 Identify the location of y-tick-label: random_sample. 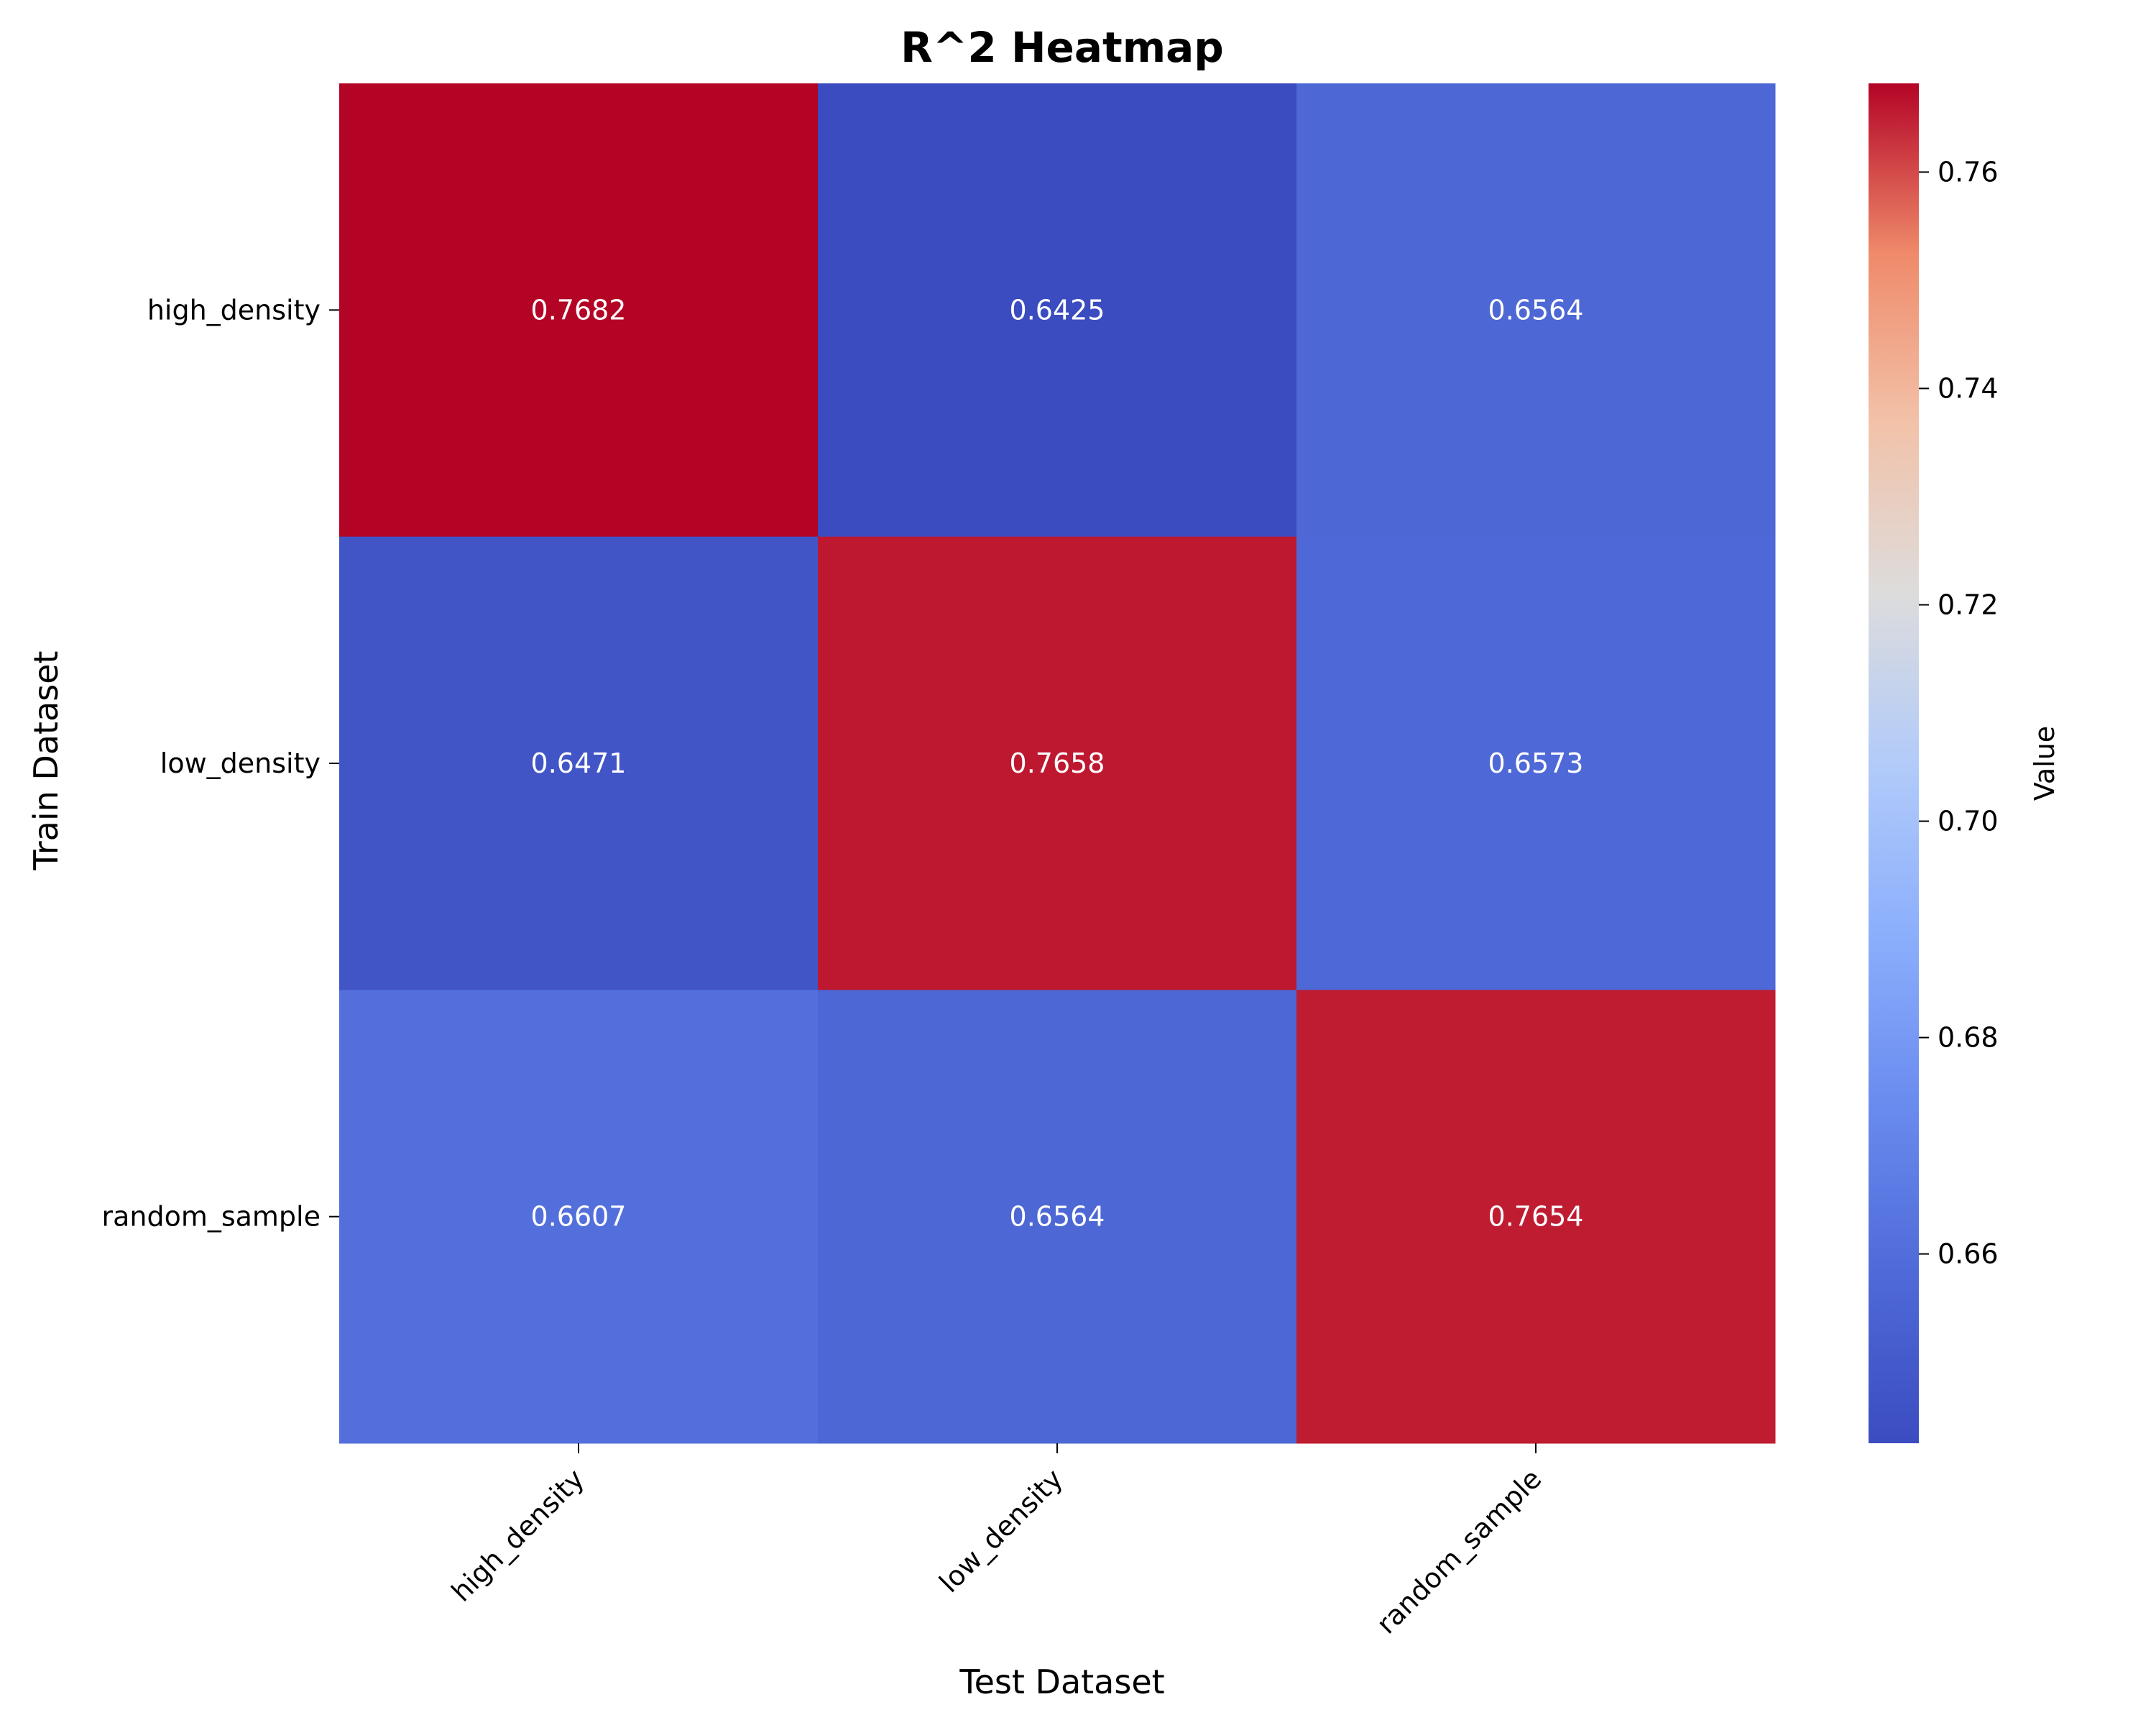
(211, 1217).